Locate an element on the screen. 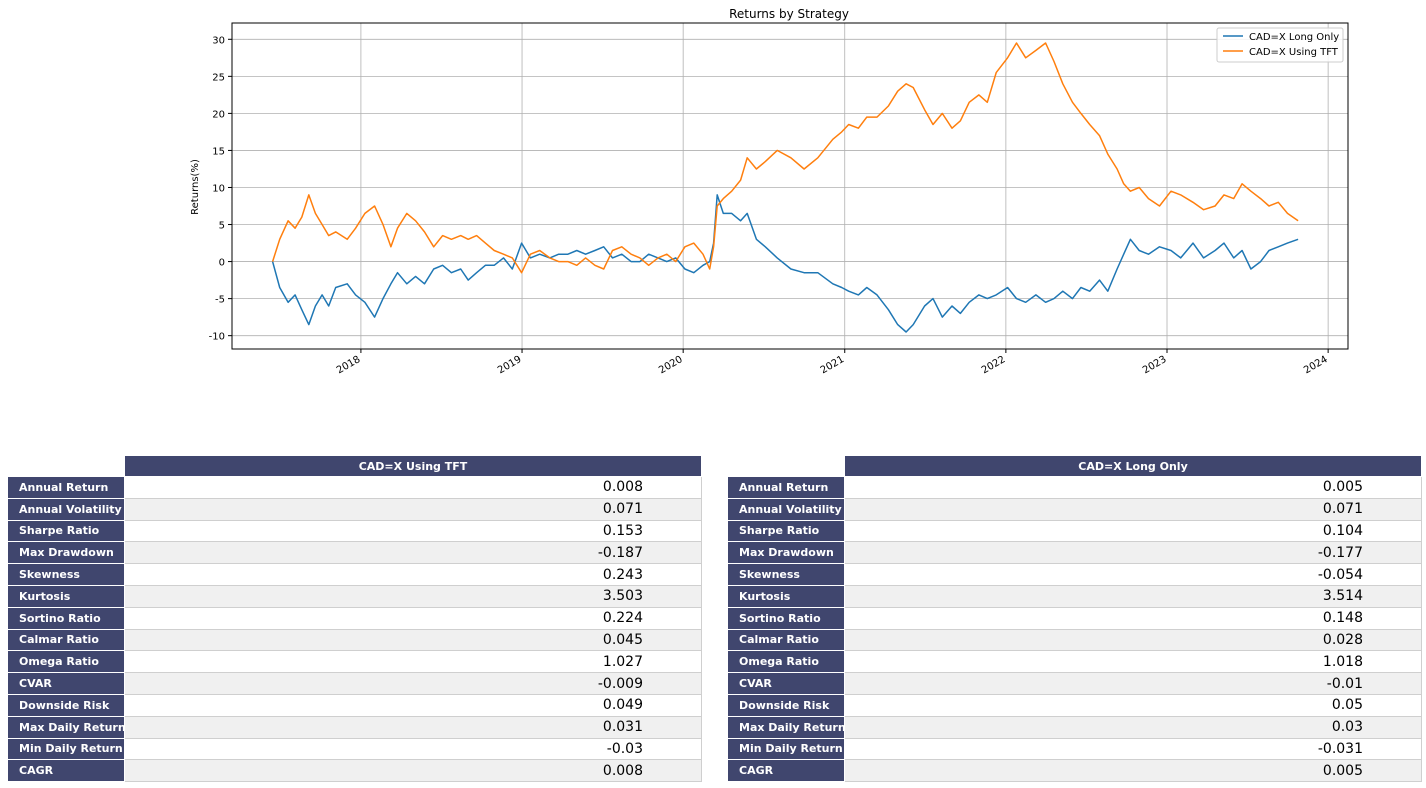 The image size is (1426, 788). x-tick-label: 2020 is located at coordinates (671, 365).